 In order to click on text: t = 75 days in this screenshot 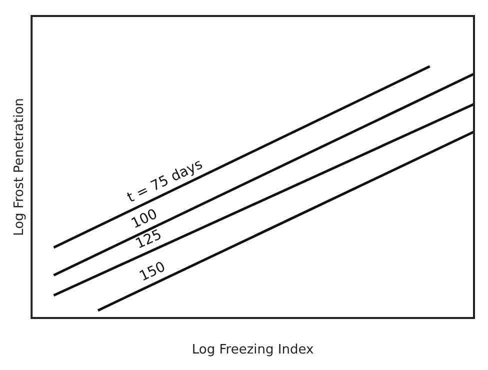, I will do `click(165, 181)`.